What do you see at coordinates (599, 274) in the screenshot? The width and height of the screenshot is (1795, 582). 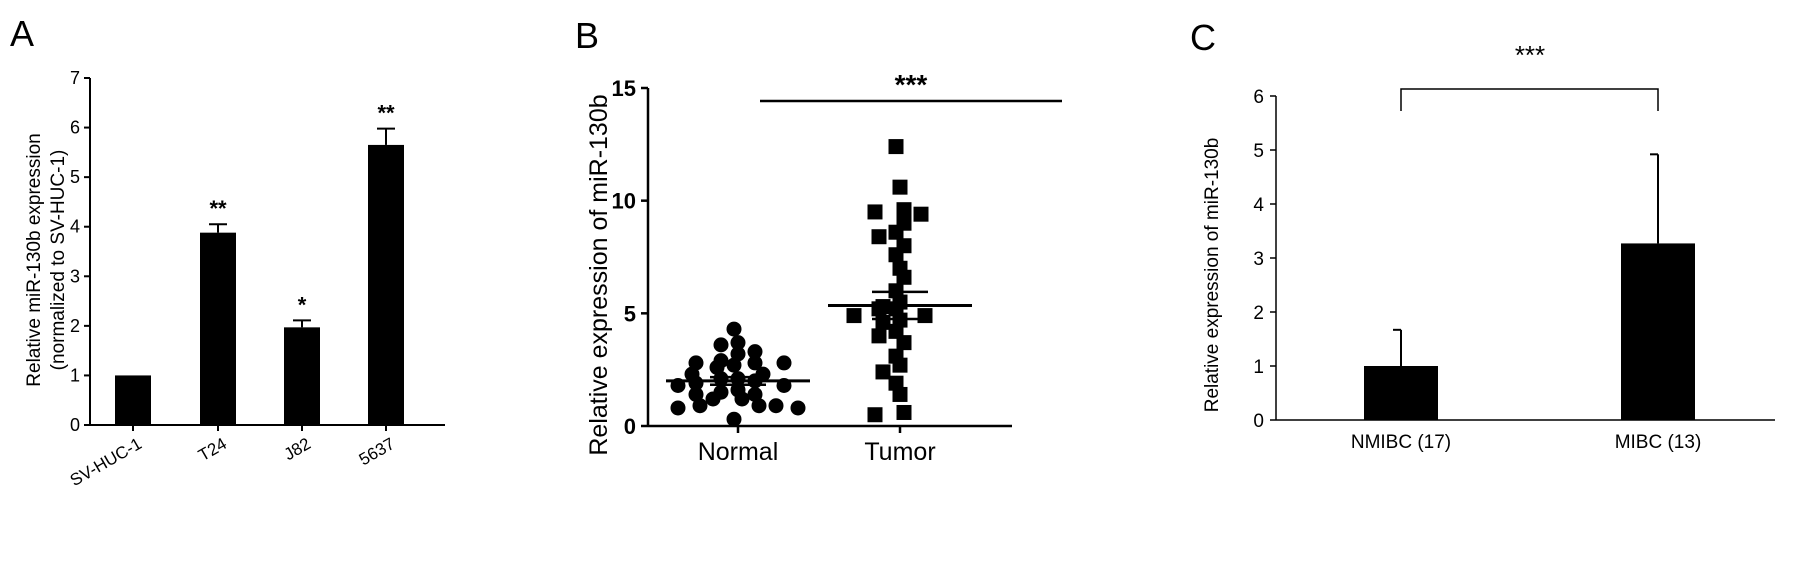 I see `panel-b-ylabel: Relative expression of miR-130b` at bounding box center [599, 274].